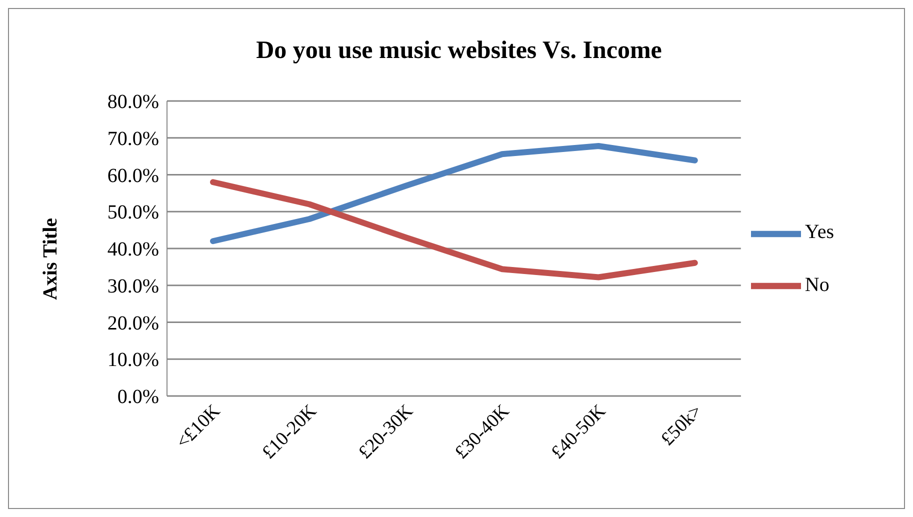 This screenshot has height=517, width=913. What do you see at coordinates (133, 323) in the screenshot?
I see `y-tick-label: 20.0%` at bounding box center [133, 323].